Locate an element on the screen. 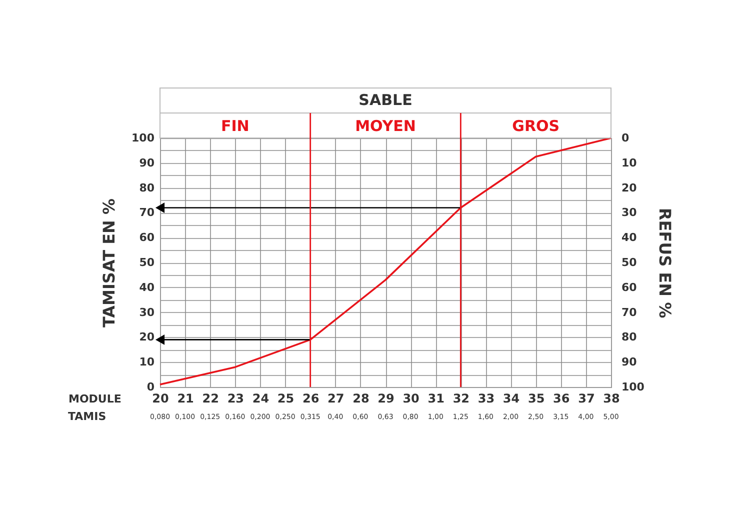 Image resolution: width=744 pixels, height=526 pixels. x-tick-label: 35 is located at coordinates (536, 399).